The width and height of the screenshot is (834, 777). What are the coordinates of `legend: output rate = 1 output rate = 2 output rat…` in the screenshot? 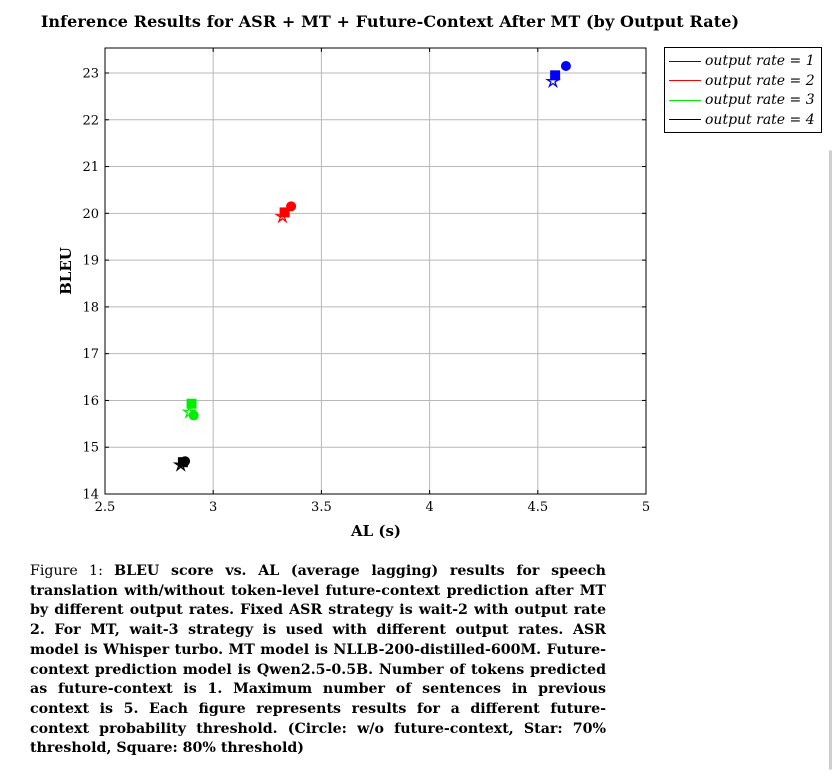 It's located at (743, 90).